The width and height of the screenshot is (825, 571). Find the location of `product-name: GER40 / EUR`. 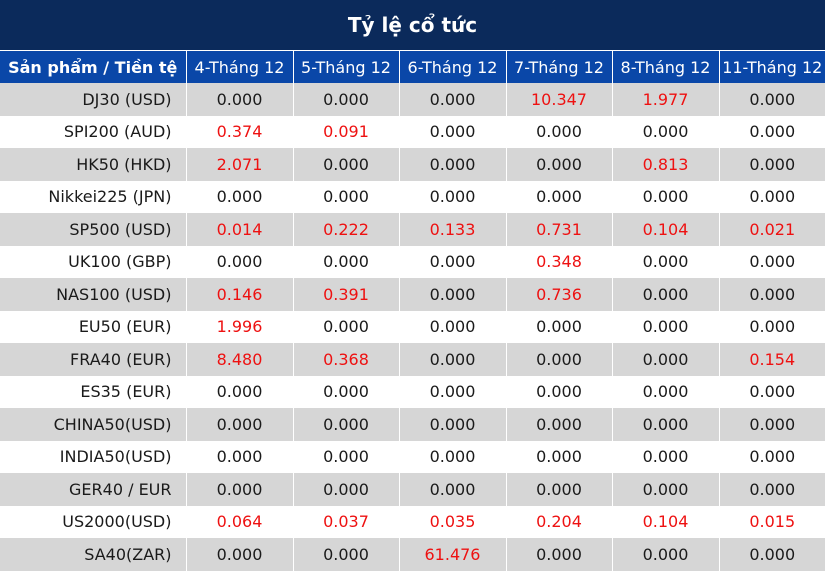

product-name: GER40 / EUR is located at coordinates (93, 489).